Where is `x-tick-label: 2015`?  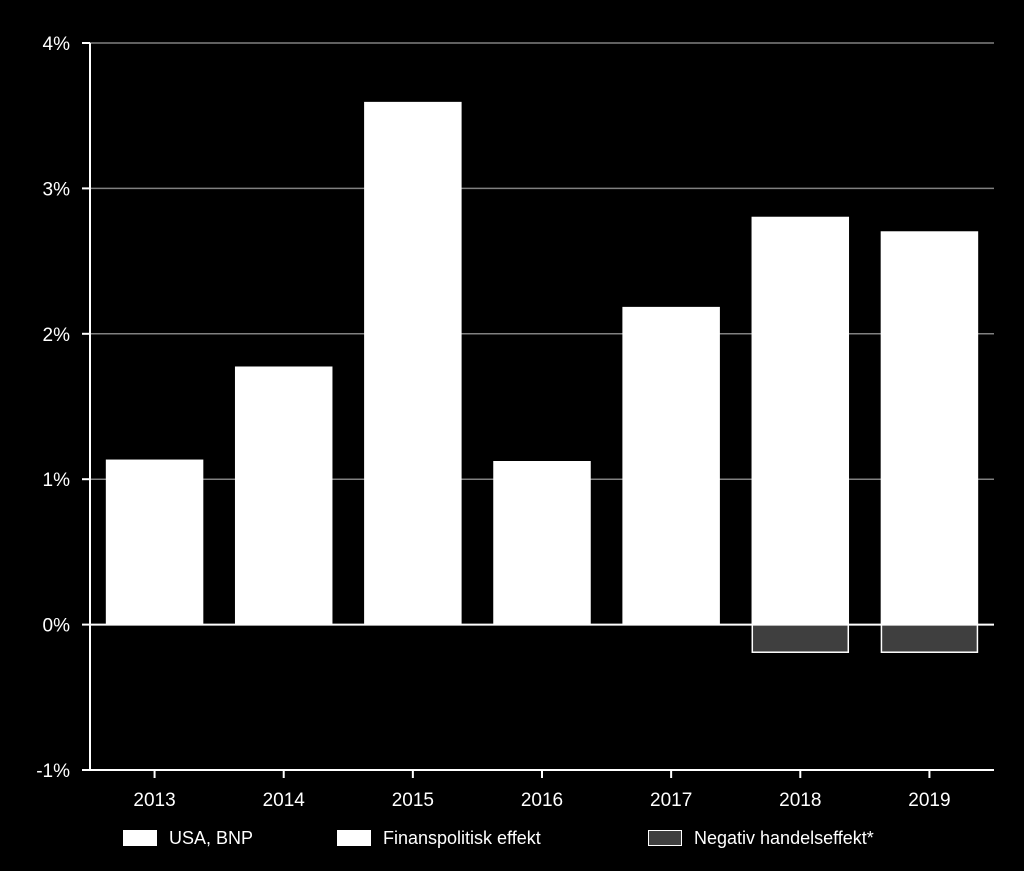 x-tick-label: 2015 is located at coordinates (413, 800).